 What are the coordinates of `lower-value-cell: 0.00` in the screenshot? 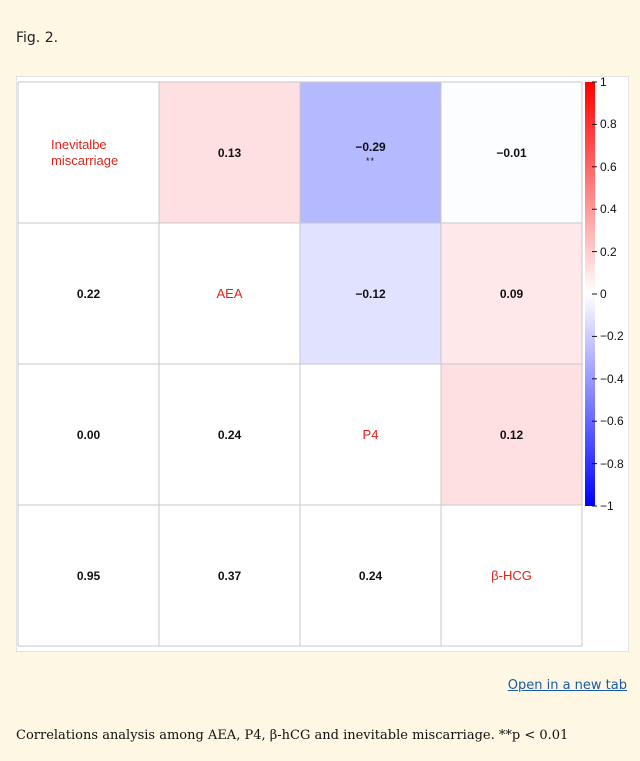 It's located at (88, 434).